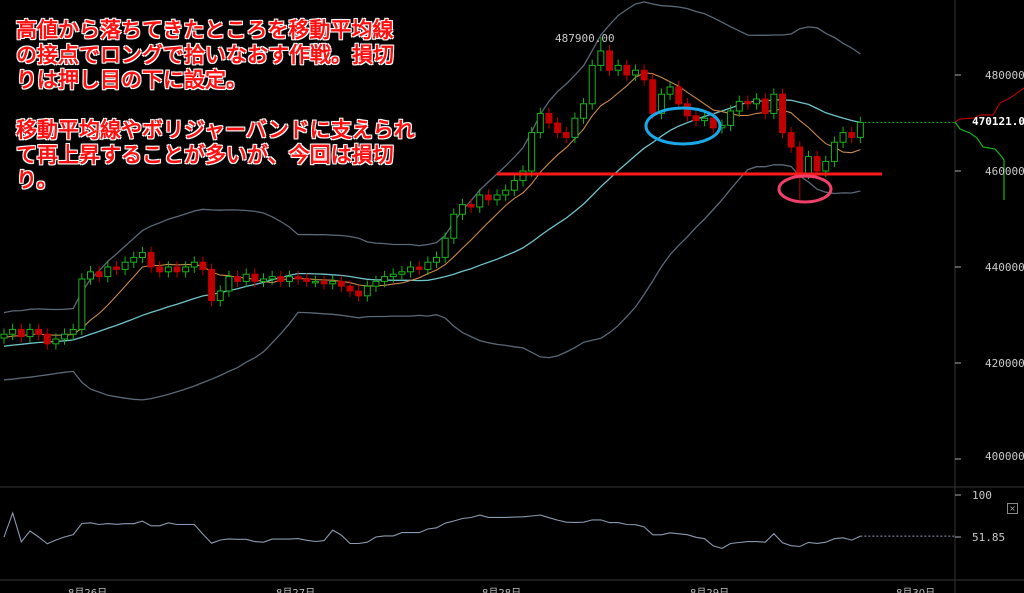  I want to click on blue-highlight-circle, so click(683, 126).